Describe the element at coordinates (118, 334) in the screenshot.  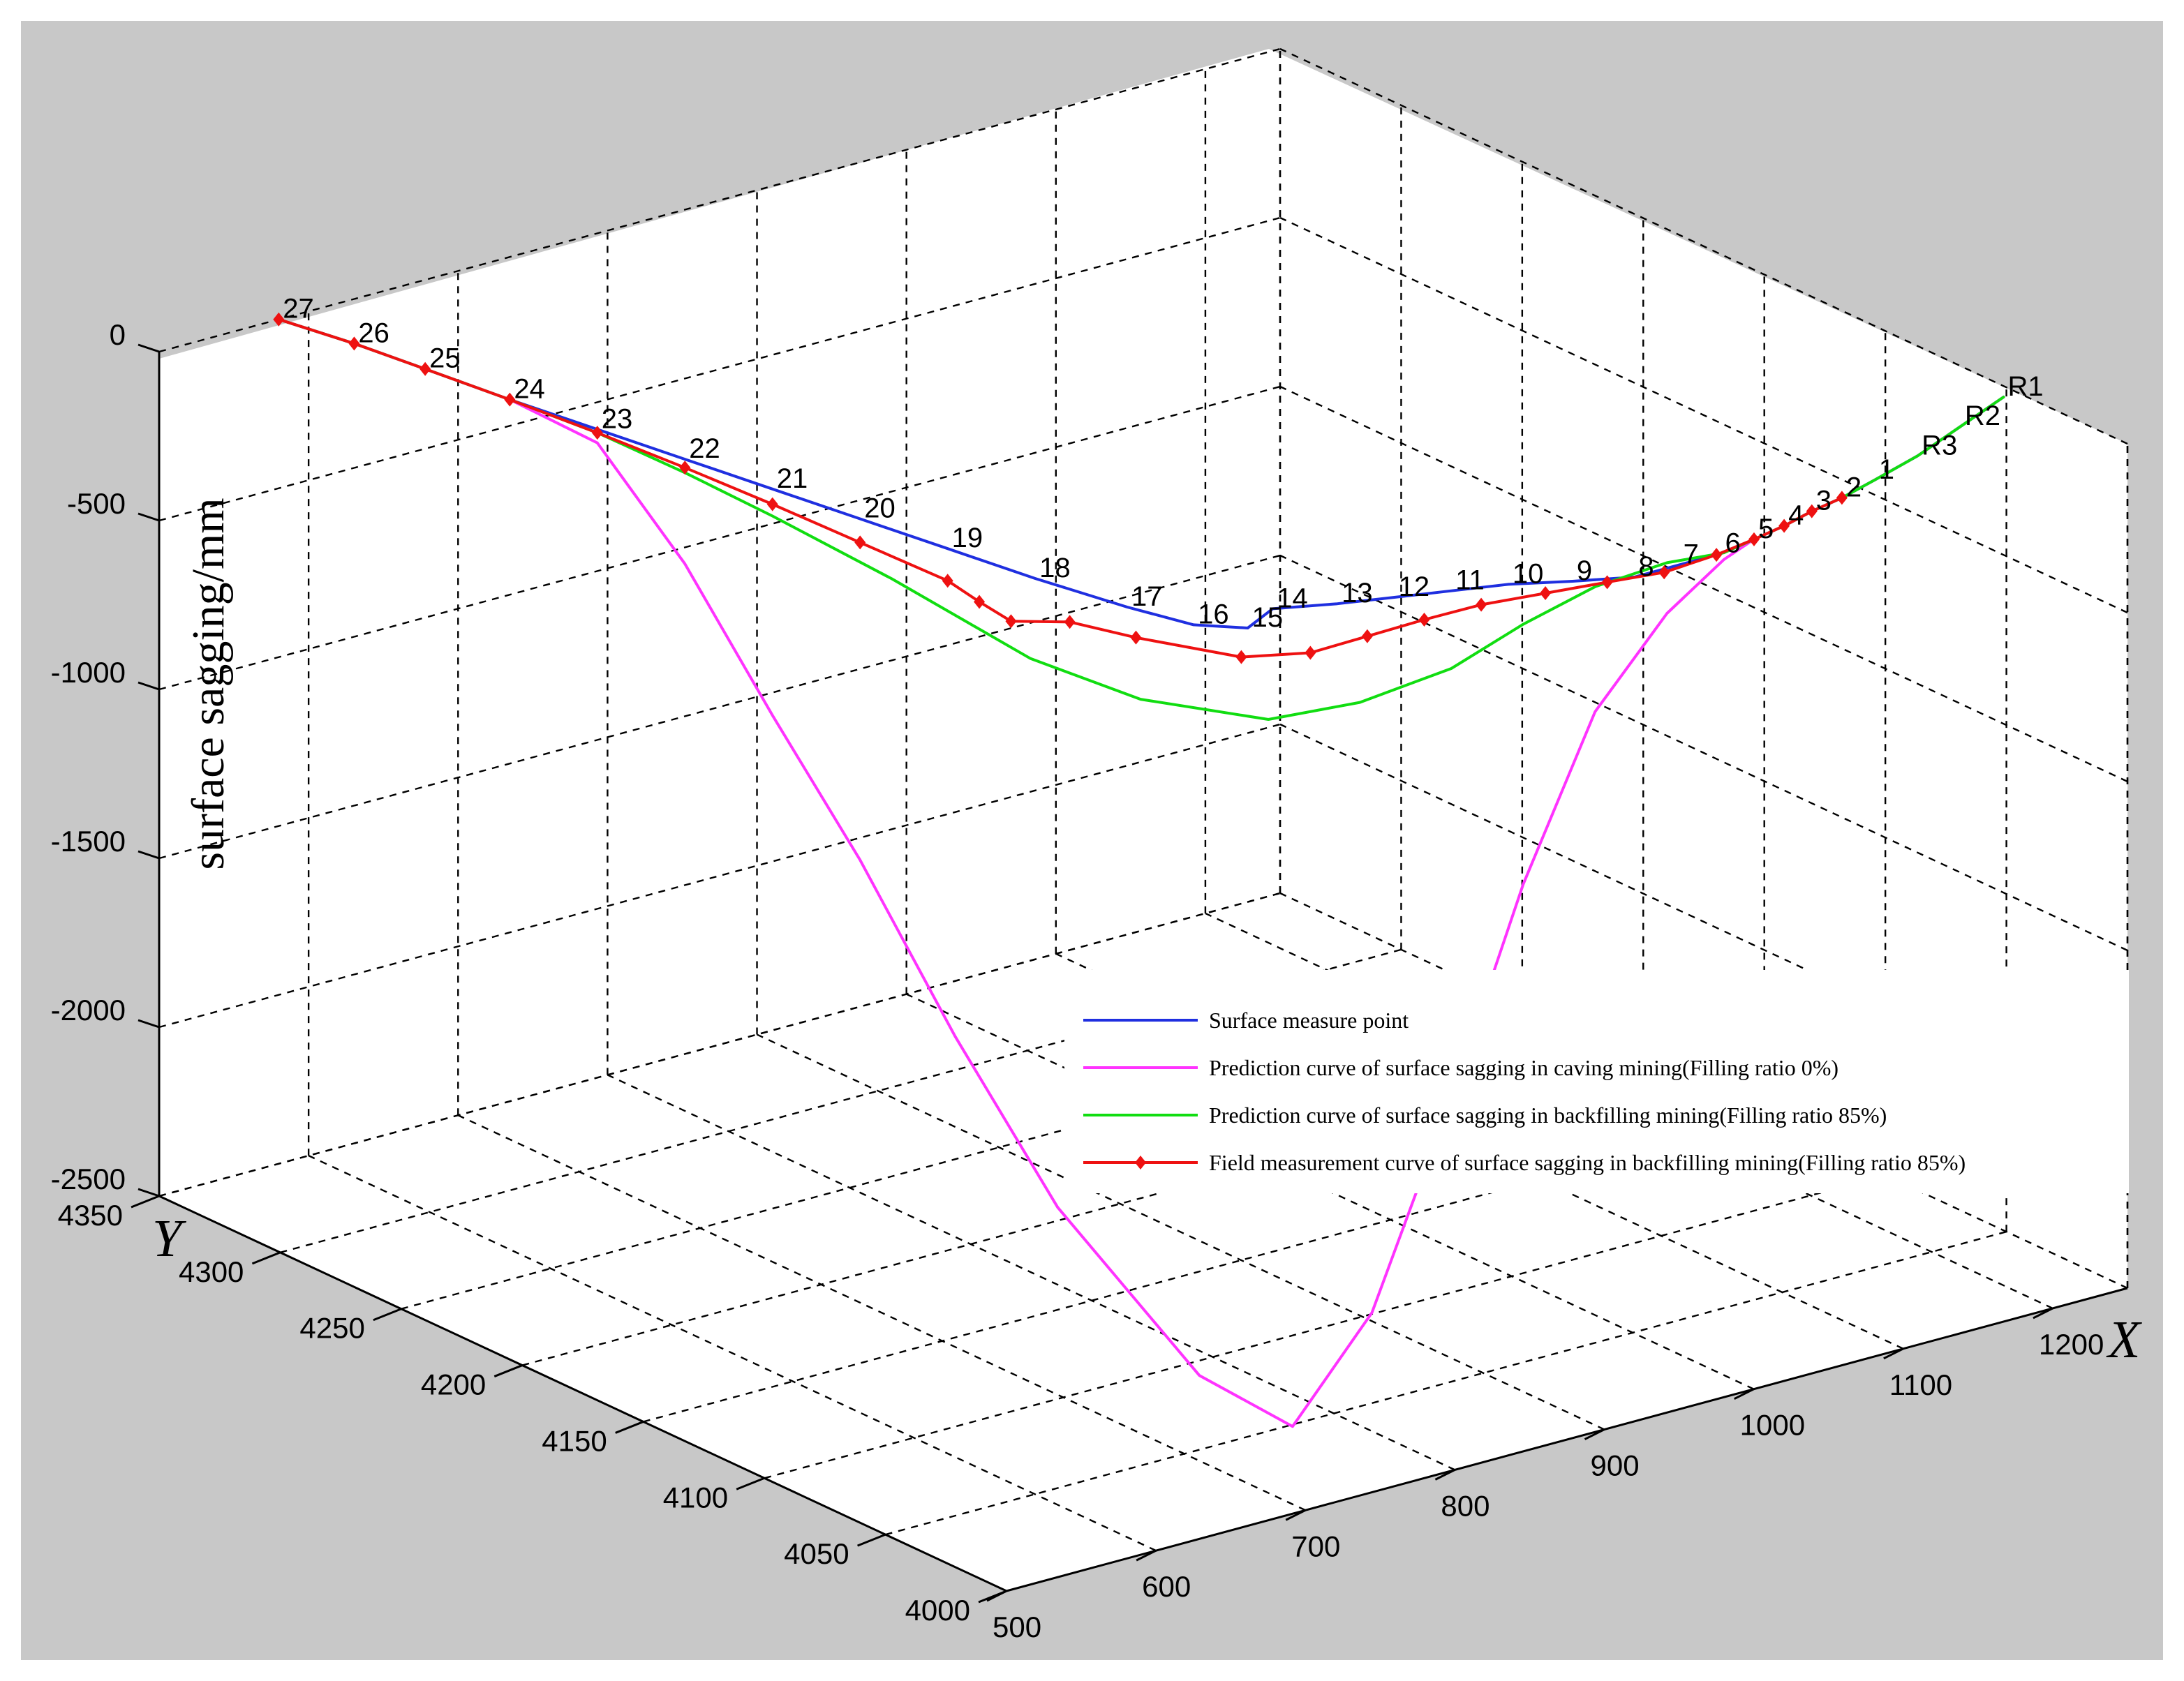
I see `z-tick-label: 0` at that location.